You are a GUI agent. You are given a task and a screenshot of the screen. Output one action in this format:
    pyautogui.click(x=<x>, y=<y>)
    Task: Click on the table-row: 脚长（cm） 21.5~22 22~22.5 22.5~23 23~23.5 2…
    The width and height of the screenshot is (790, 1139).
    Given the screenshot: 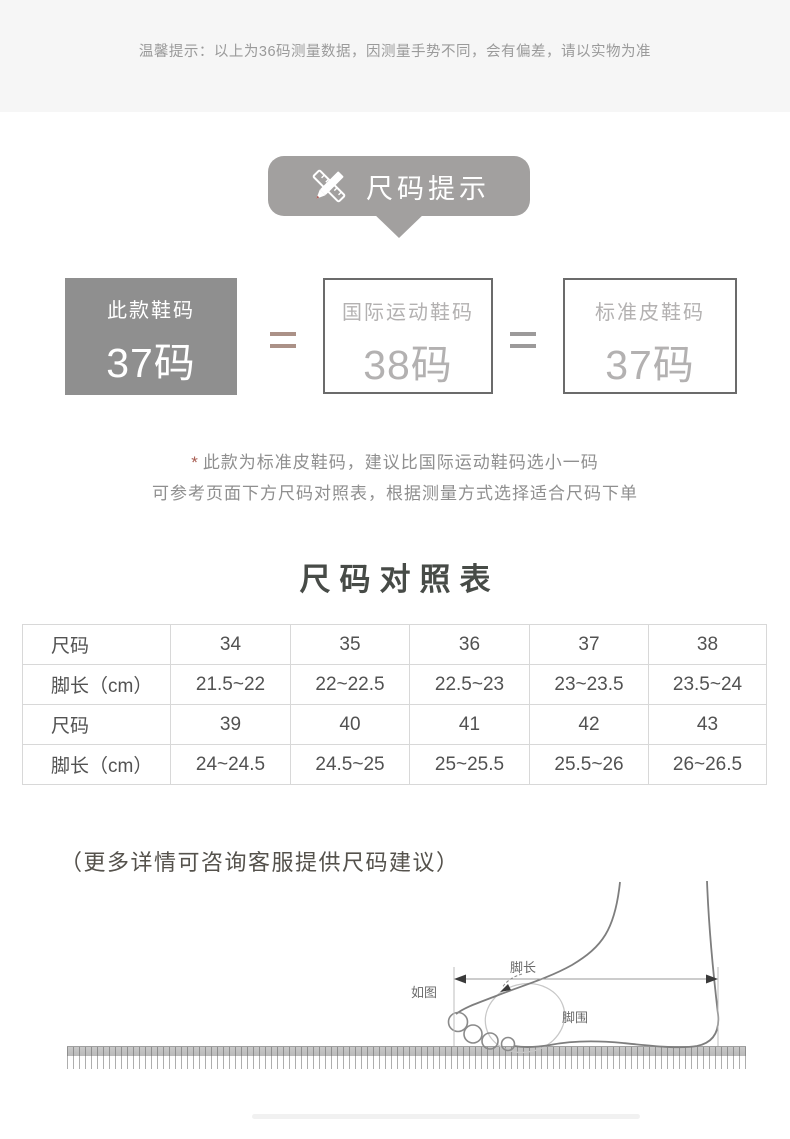 What is the action you would take?
    pyautogui.click(x=394, y=684)
    